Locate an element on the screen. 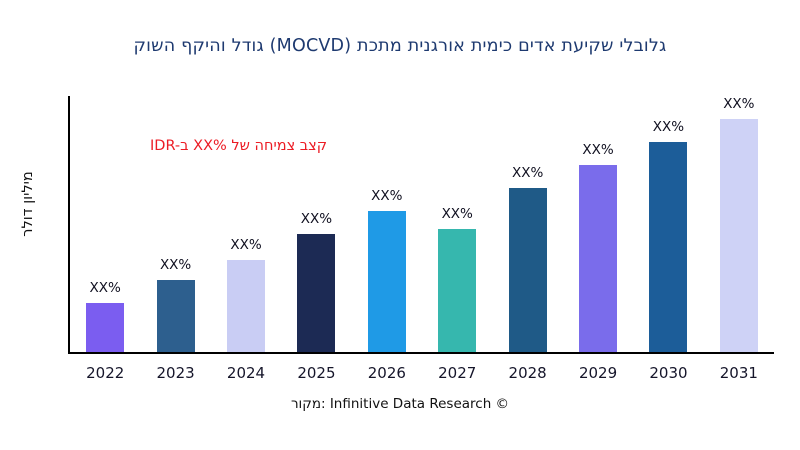 This screenshot has width=800, height=450. y-axis-label: רלוד ןוילימ is located at coordinates (28, 204).